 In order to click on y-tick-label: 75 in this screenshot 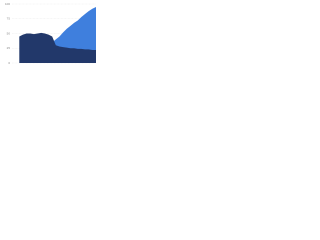, I will do `click(9, 19)`.